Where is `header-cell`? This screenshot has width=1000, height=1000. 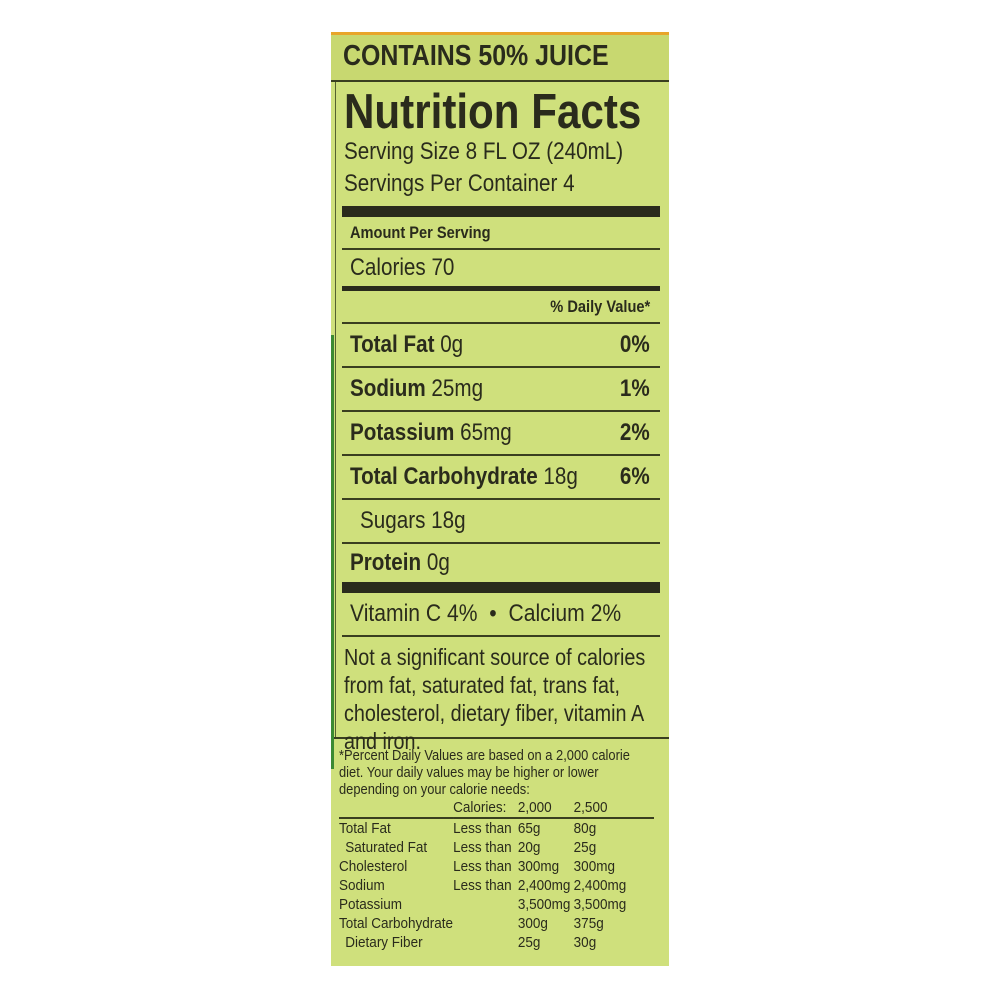 header-cell is located at coordinates (396, 808).